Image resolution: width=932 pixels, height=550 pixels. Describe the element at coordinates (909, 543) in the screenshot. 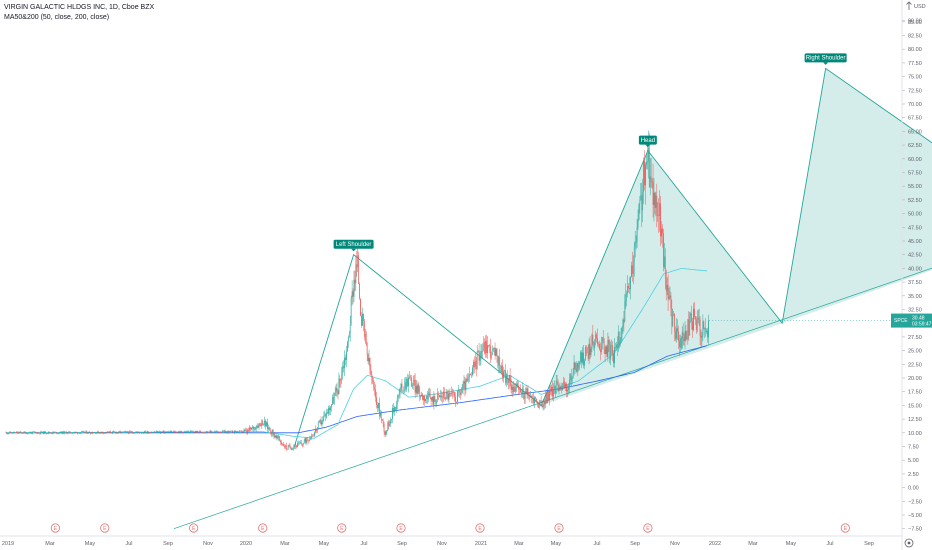

I see `settings-button` at that location.